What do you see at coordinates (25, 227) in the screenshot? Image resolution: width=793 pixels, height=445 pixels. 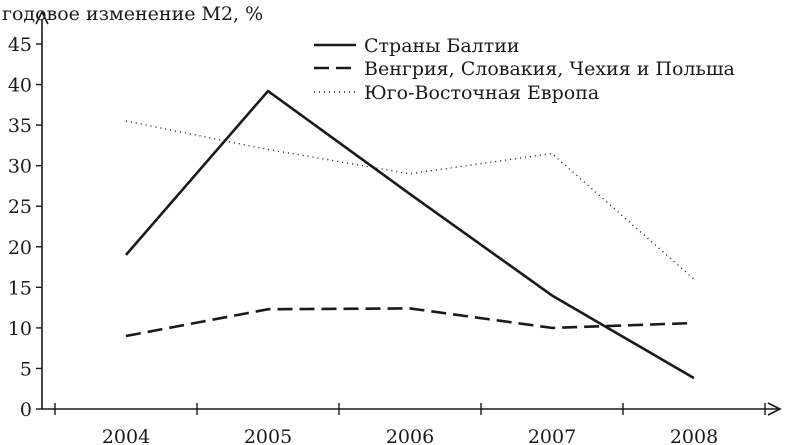 I see `y-ticks: 0 5 10 15 20 25 30 35 40 45` at bounding box center [25, 227].